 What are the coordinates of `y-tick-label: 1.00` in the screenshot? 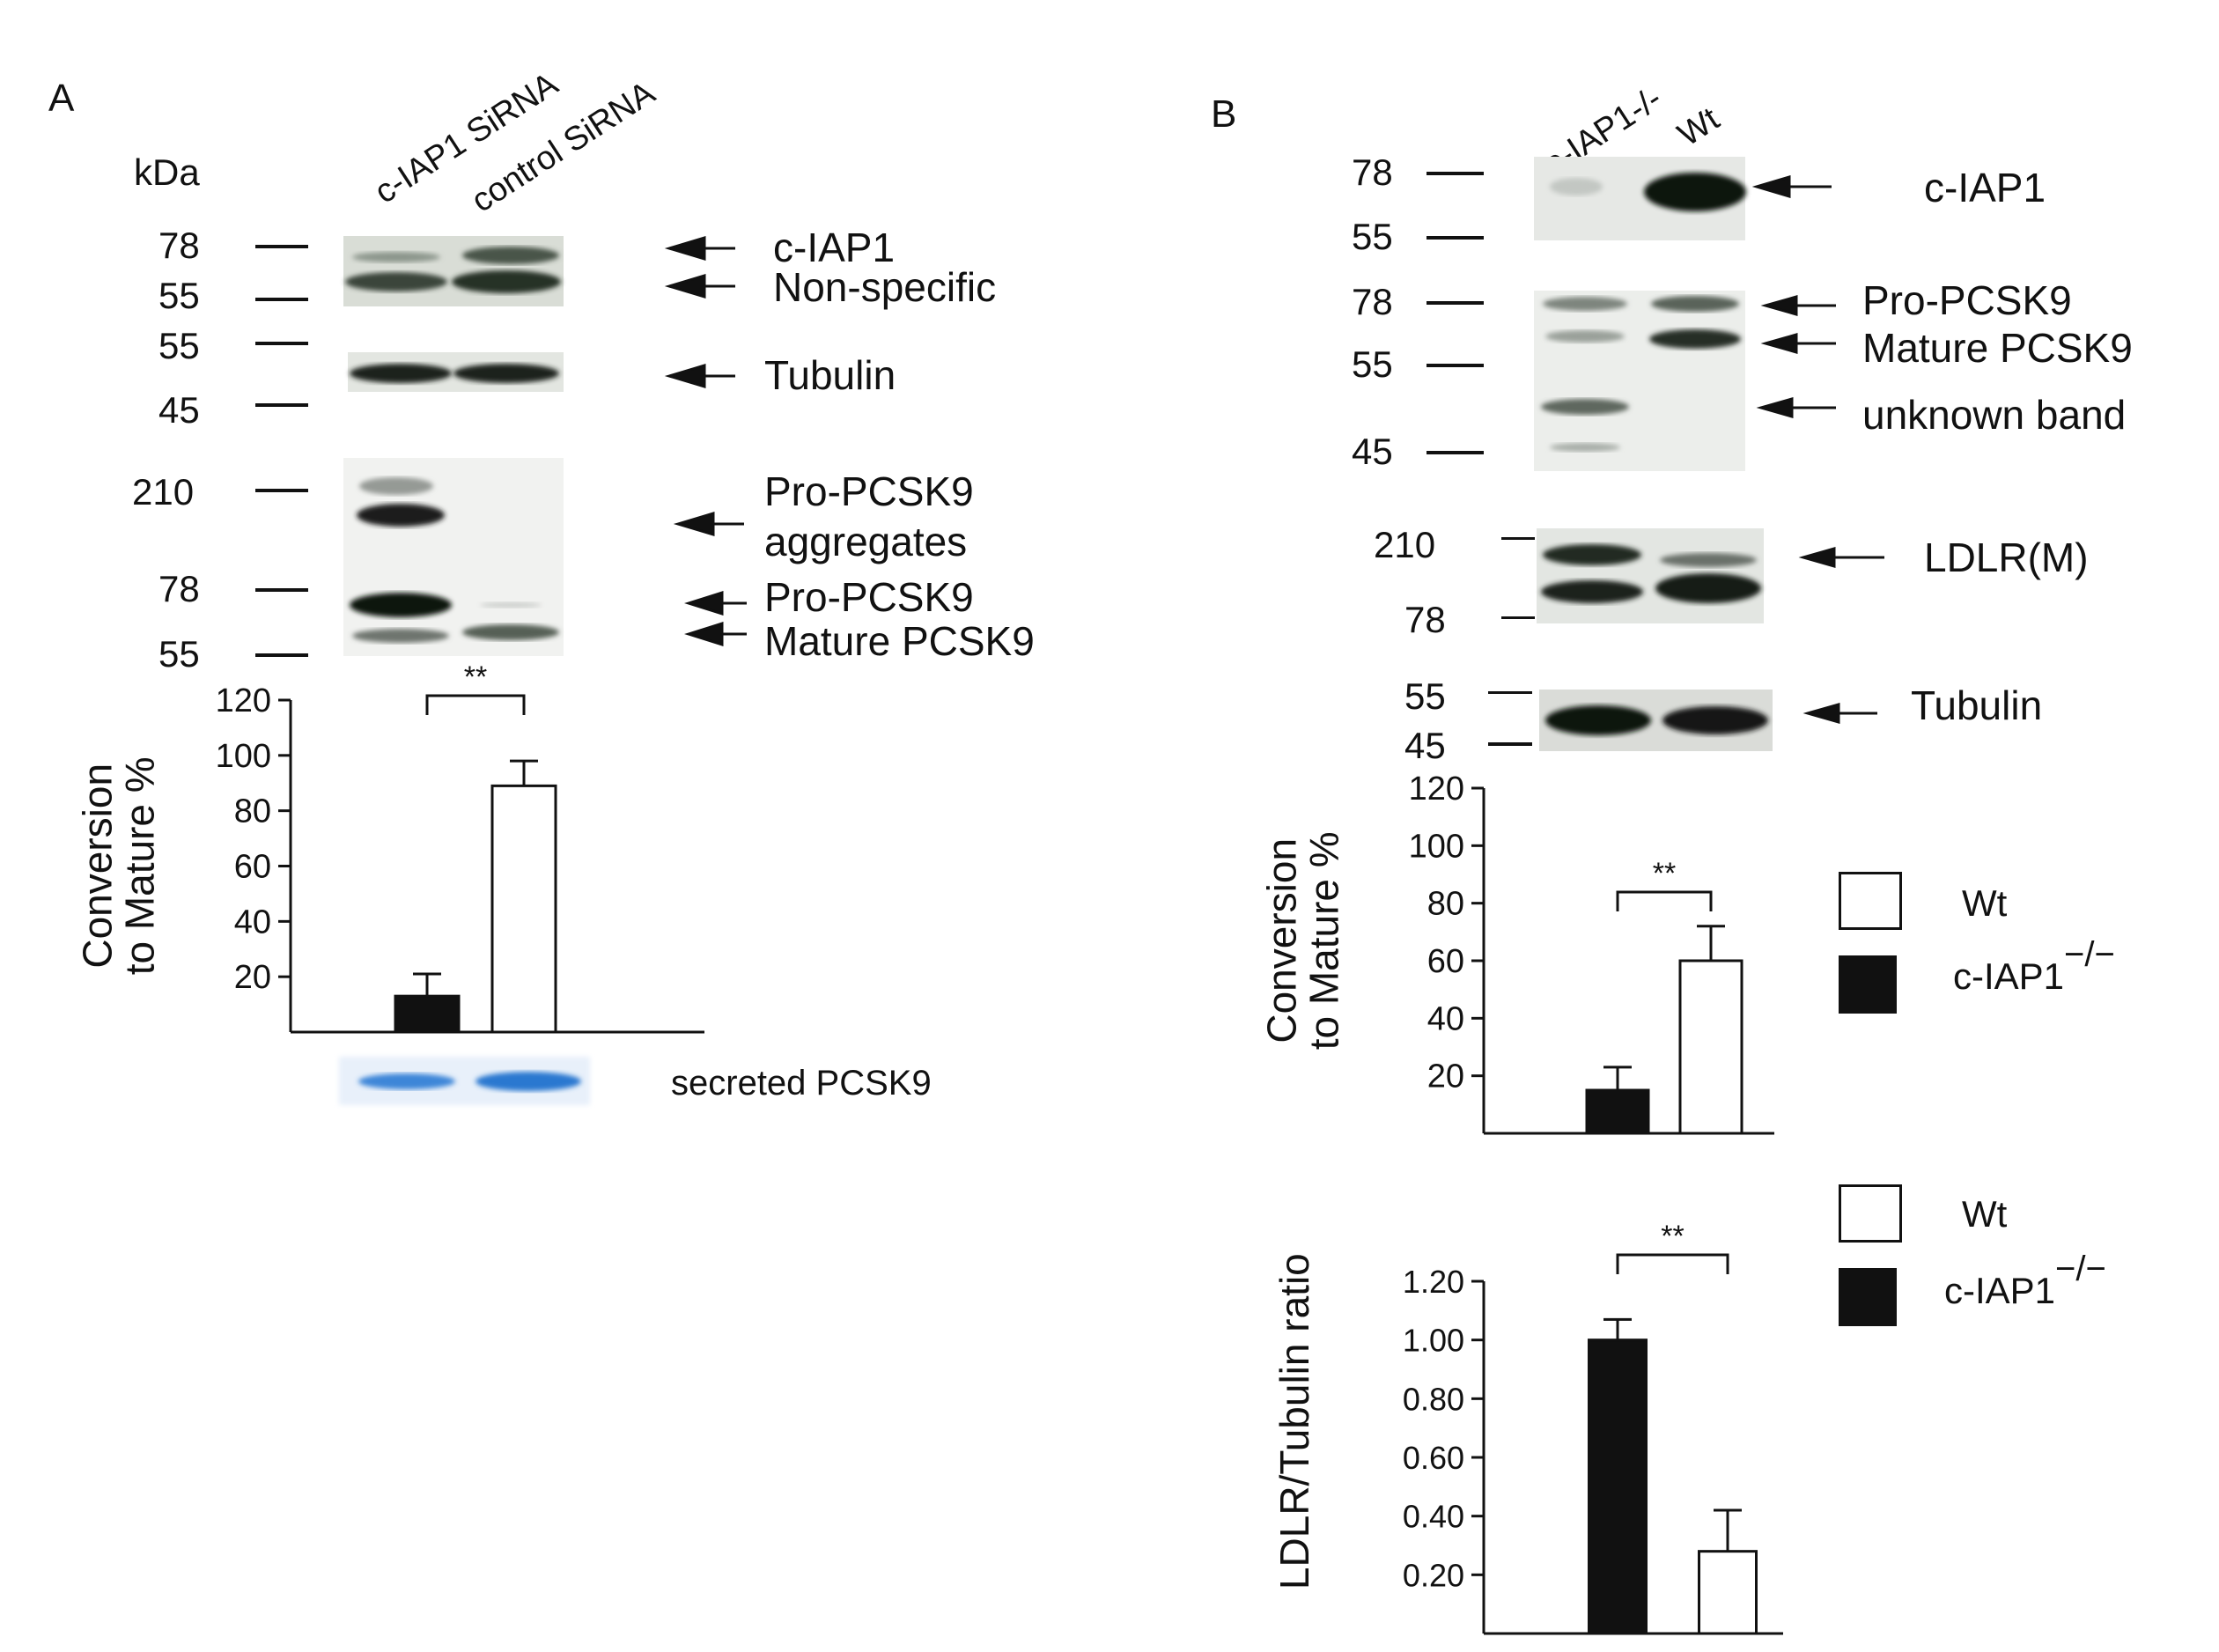 It's located at (1433, 1341).